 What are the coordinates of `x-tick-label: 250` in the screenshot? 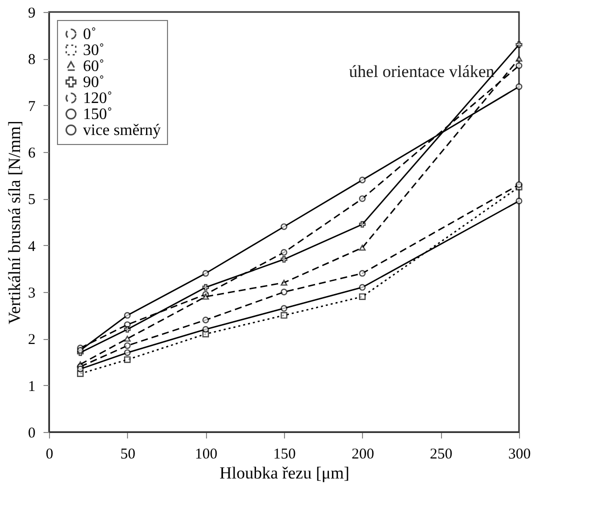 It's located at (441, 454).